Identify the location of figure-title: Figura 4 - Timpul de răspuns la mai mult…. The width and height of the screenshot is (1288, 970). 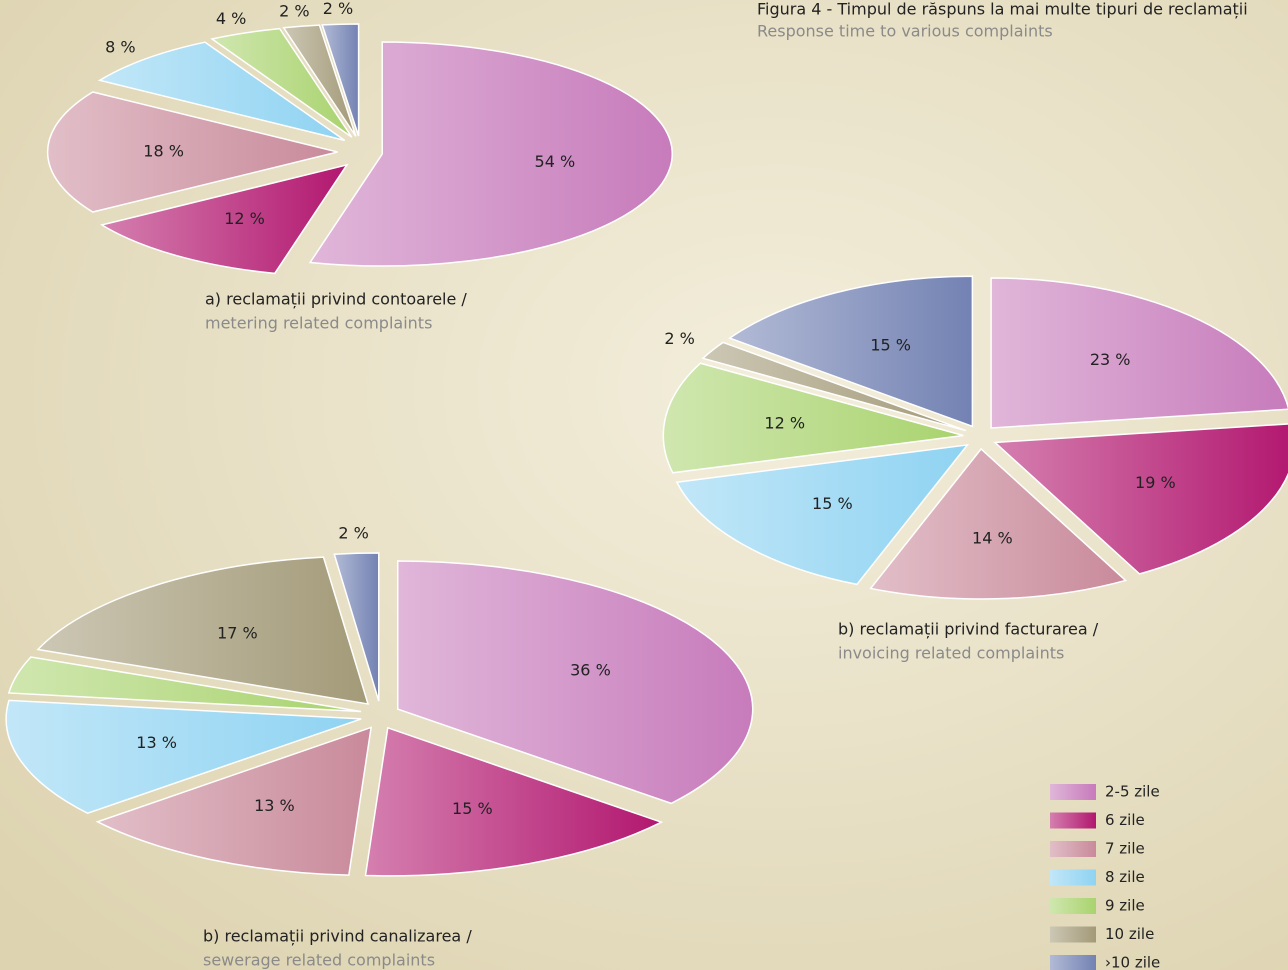
(1002, 9).